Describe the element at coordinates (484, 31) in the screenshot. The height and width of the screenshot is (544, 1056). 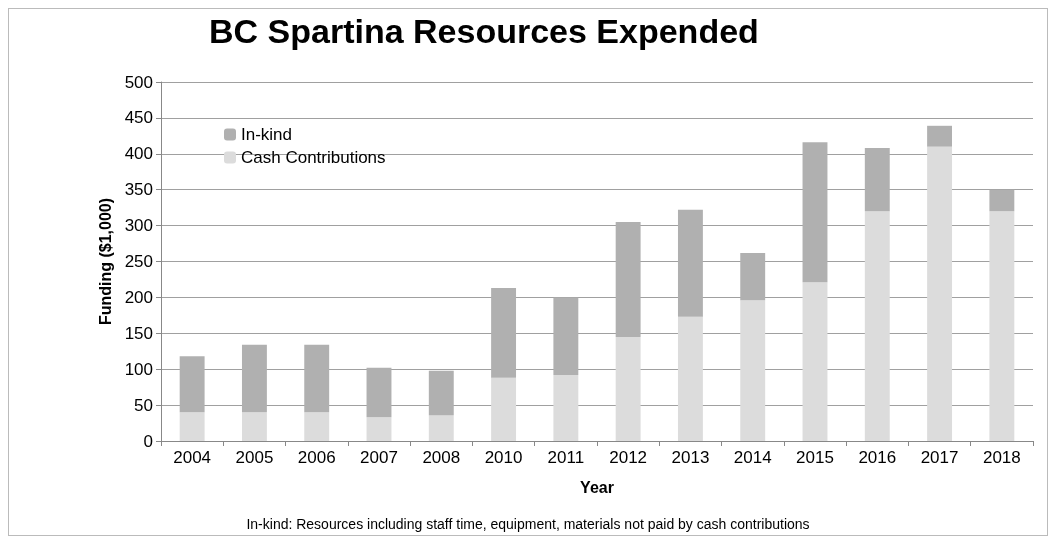
I see `chart-title: BC Spartina Resources Expended` at that location.